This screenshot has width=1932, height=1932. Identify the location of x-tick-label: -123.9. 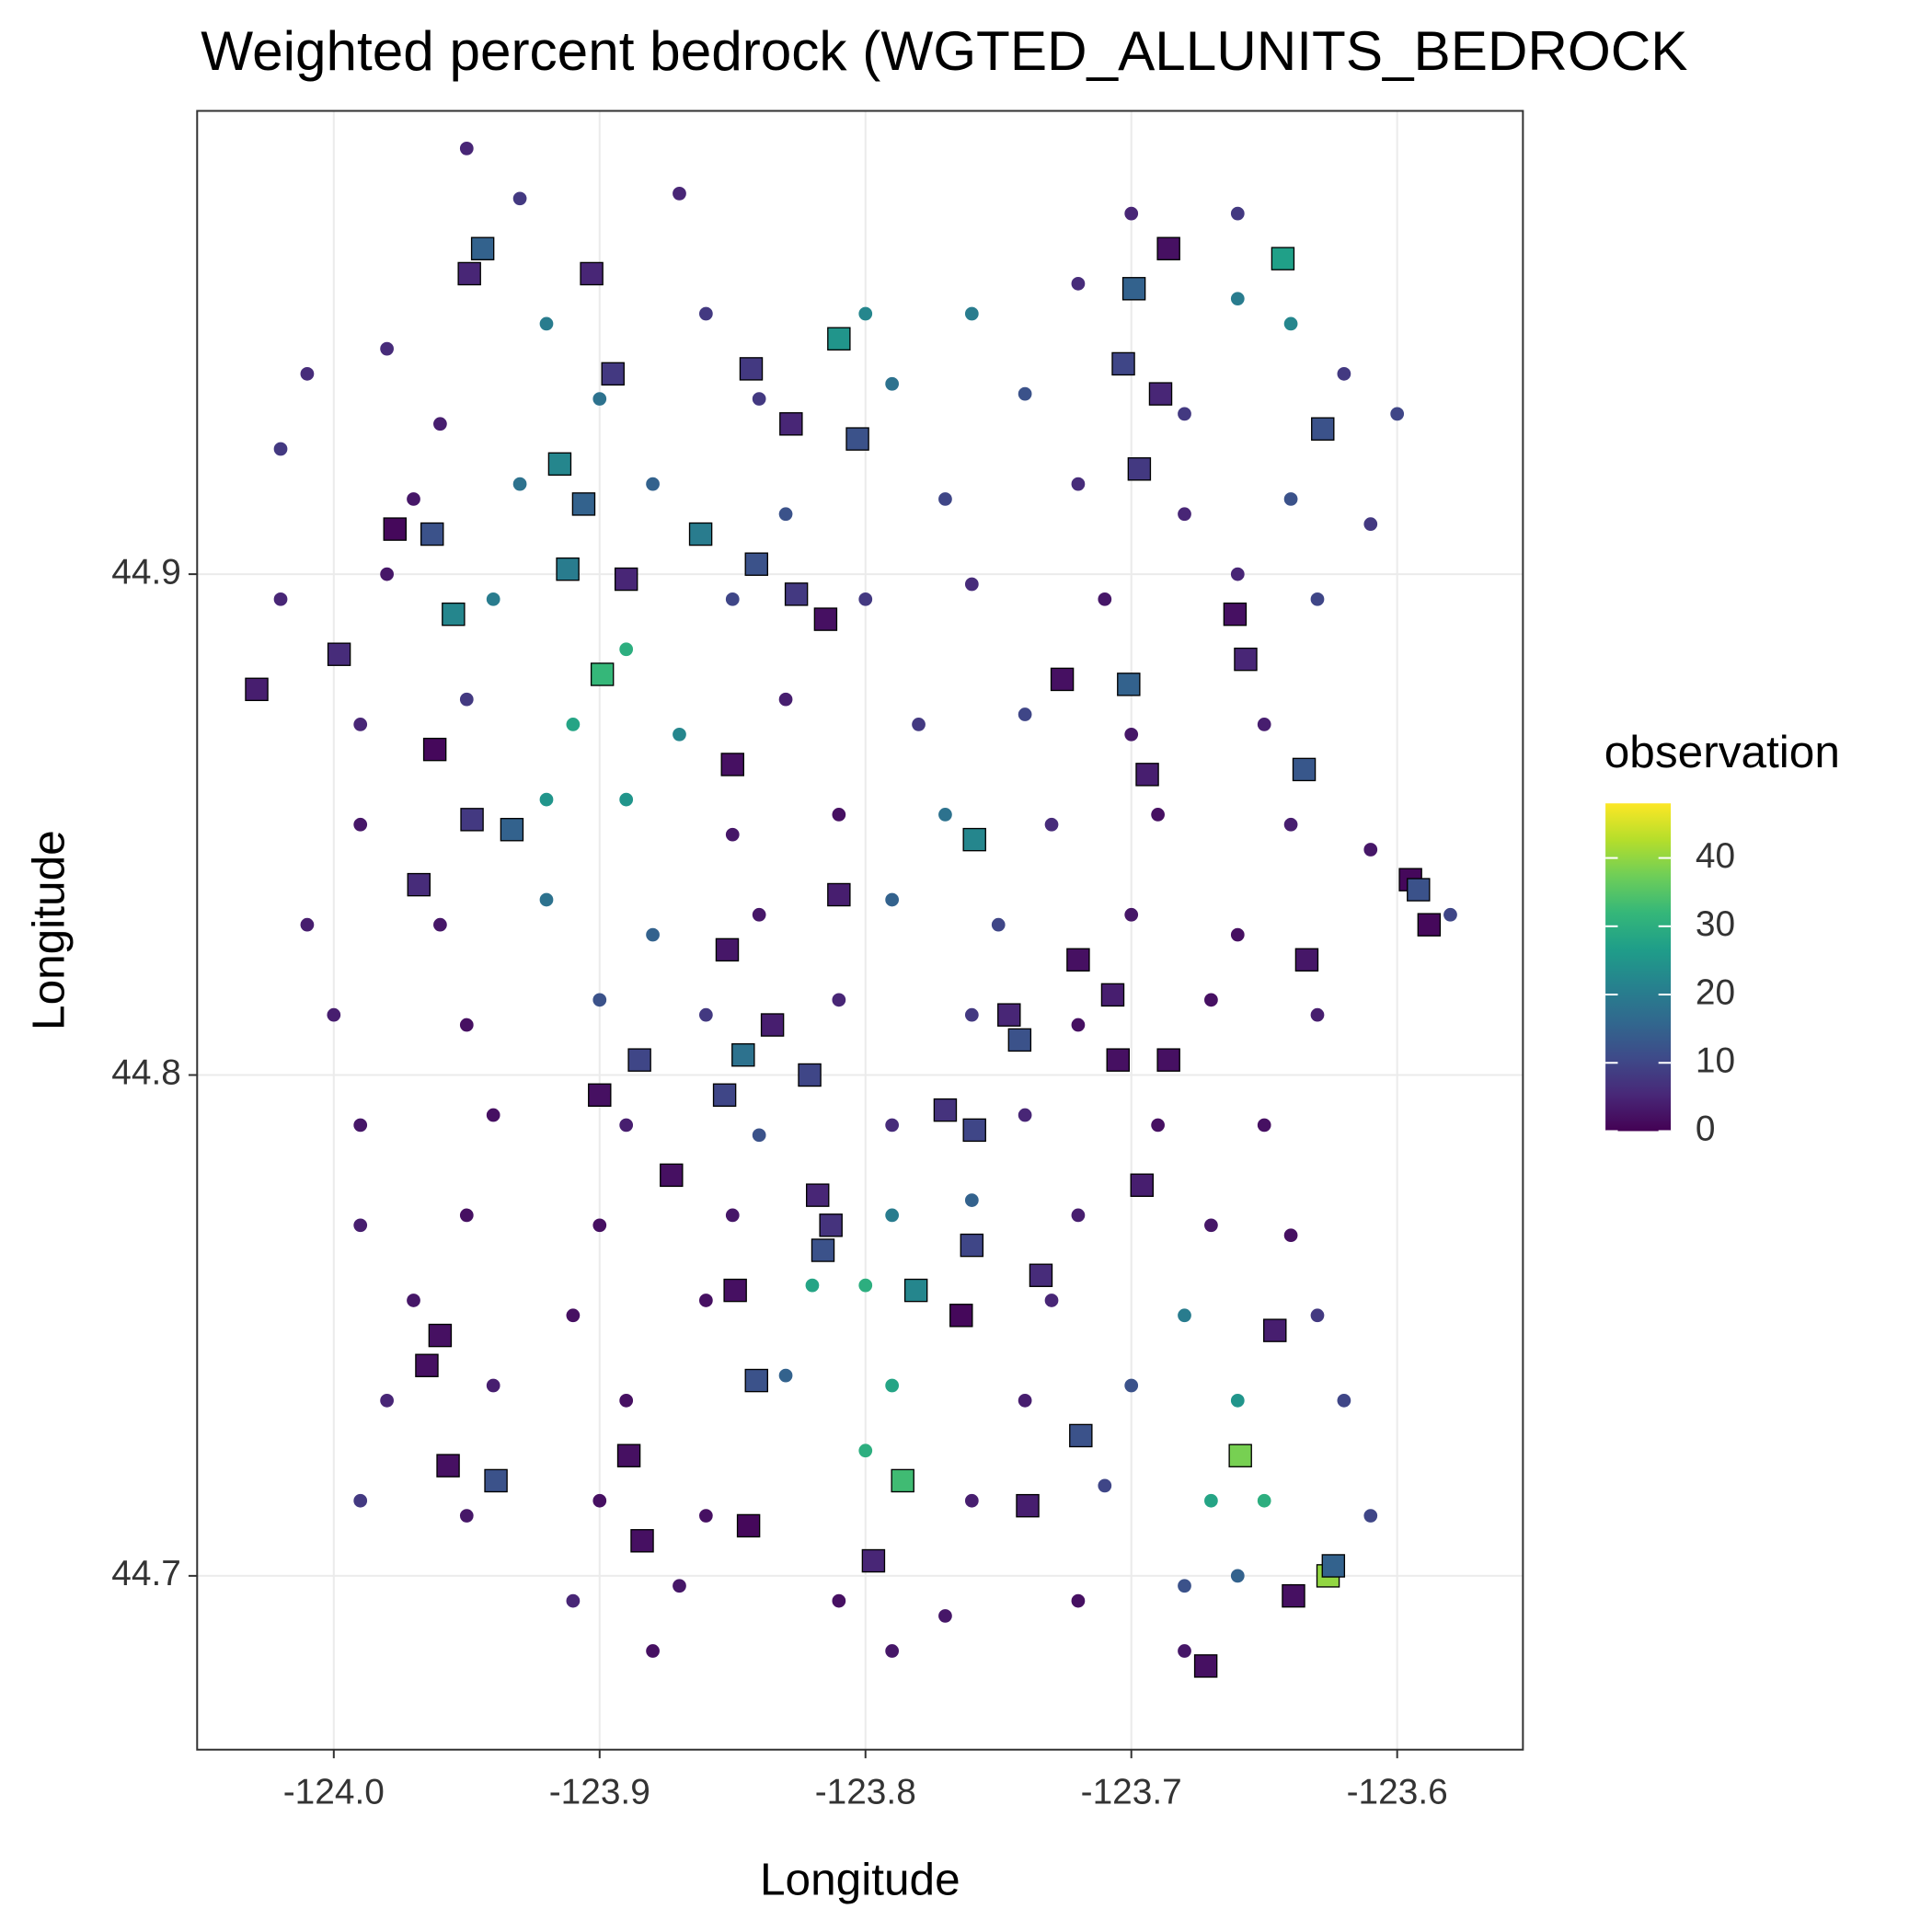
(599, 1791).